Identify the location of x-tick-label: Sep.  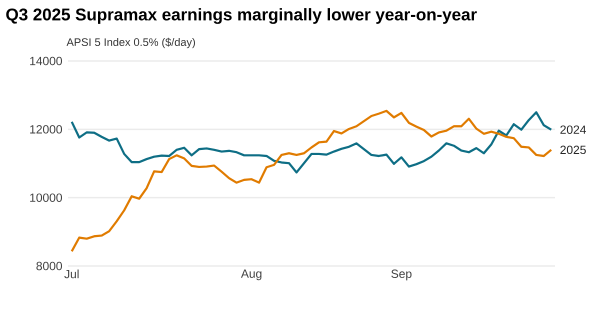
(401, 275).